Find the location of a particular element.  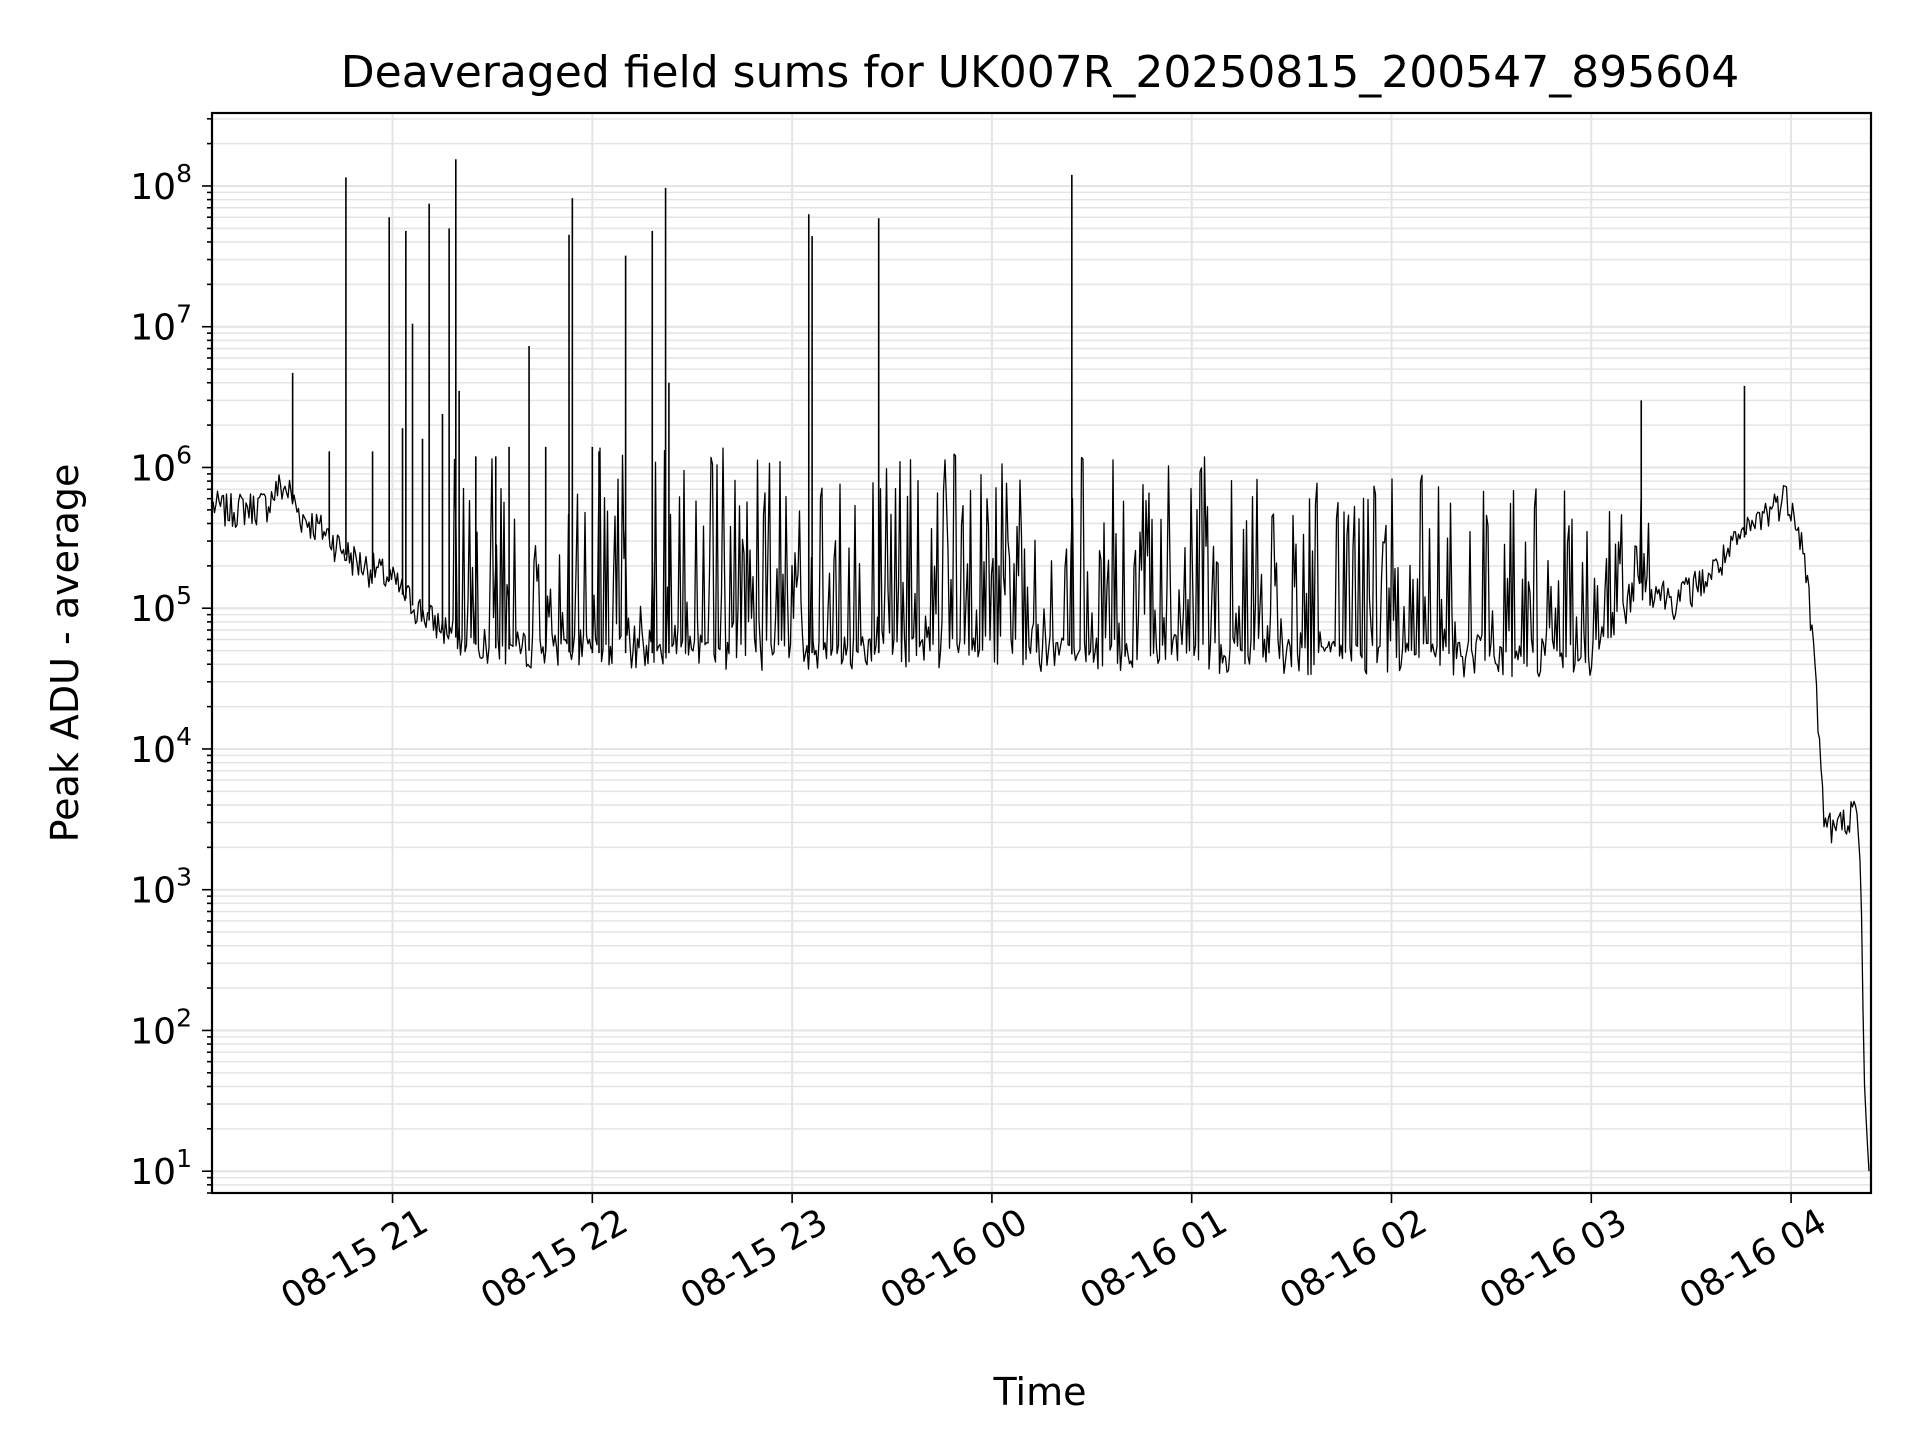

y-tick-label: 10⁵ is located at coordinates (161, 605).